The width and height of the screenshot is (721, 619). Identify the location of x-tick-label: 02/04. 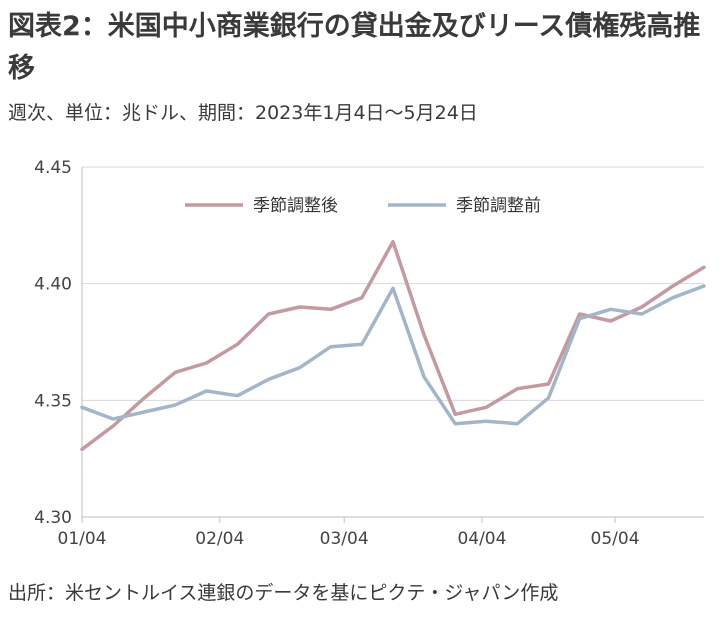
(219, 539).